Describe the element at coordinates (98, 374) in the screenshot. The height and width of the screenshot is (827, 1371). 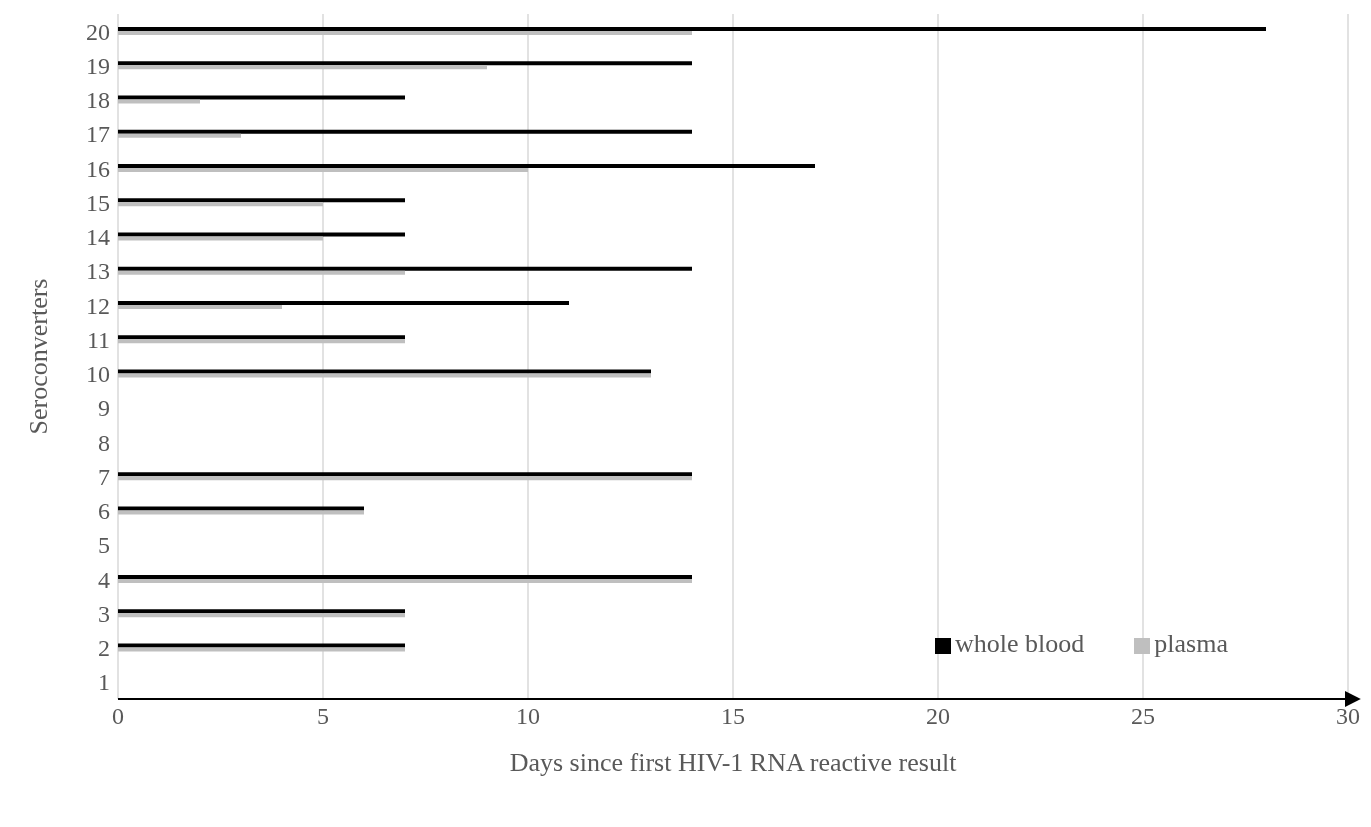
I see `y-tick-label: 10` at that location.